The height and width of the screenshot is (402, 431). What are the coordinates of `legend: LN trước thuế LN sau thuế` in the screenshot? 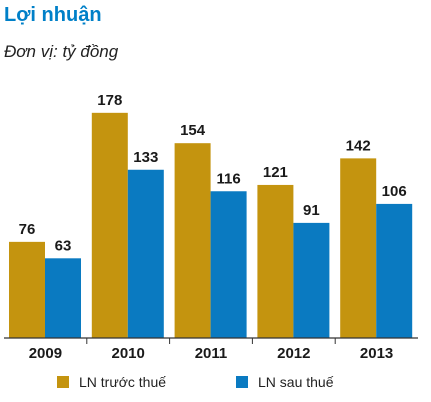 It's located at (215, 386).